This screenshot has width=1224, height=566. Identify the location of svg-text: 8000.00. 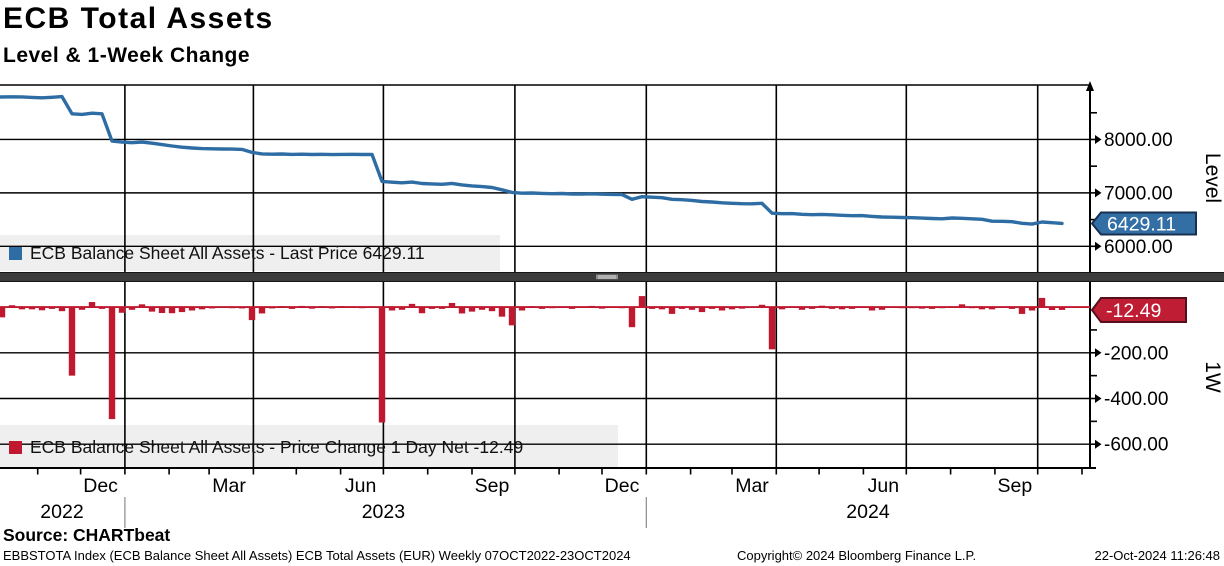
(1138, 140).